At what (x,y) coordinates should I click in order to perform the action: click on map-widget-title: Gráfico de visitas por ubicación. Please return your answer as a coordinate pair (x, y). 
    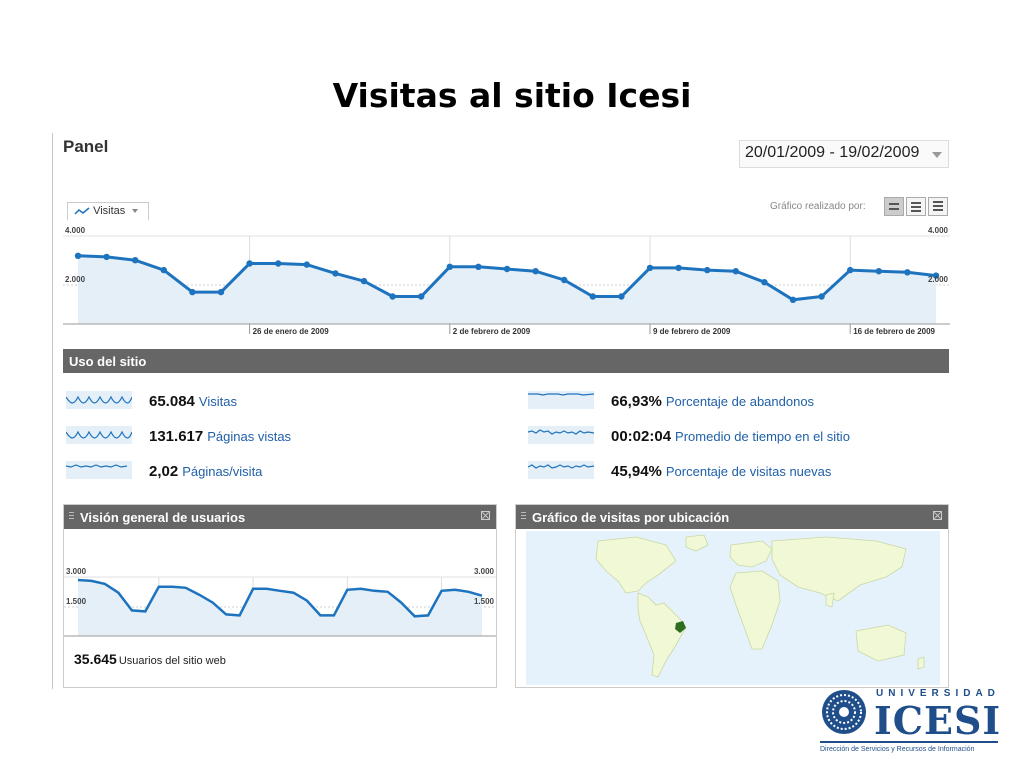
    Looking at the image, I should click on (631, 517).